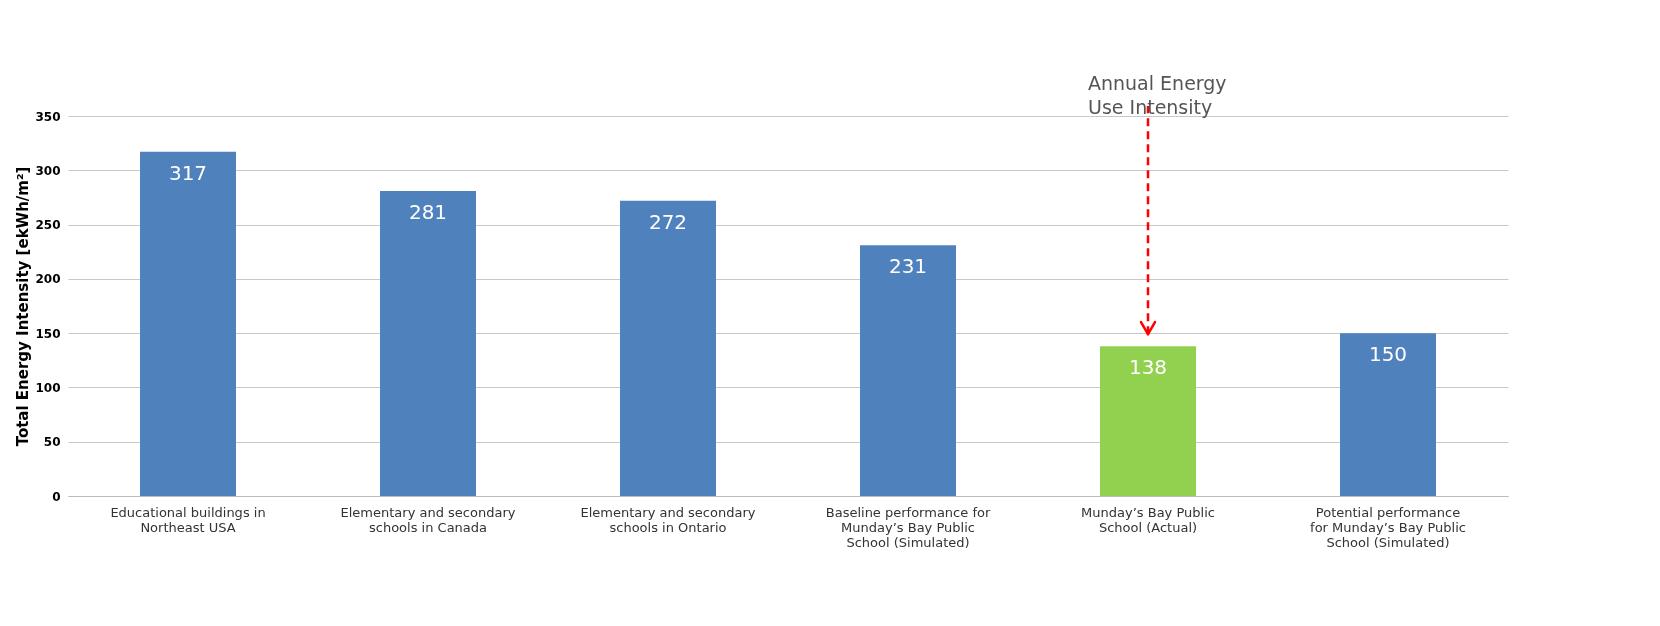 This screenshot has width=1660, height=626. What do you see at coordinates (1148, 367) in the screenshot?
I see `data-label: 138` at bounding box center [1148, 367].